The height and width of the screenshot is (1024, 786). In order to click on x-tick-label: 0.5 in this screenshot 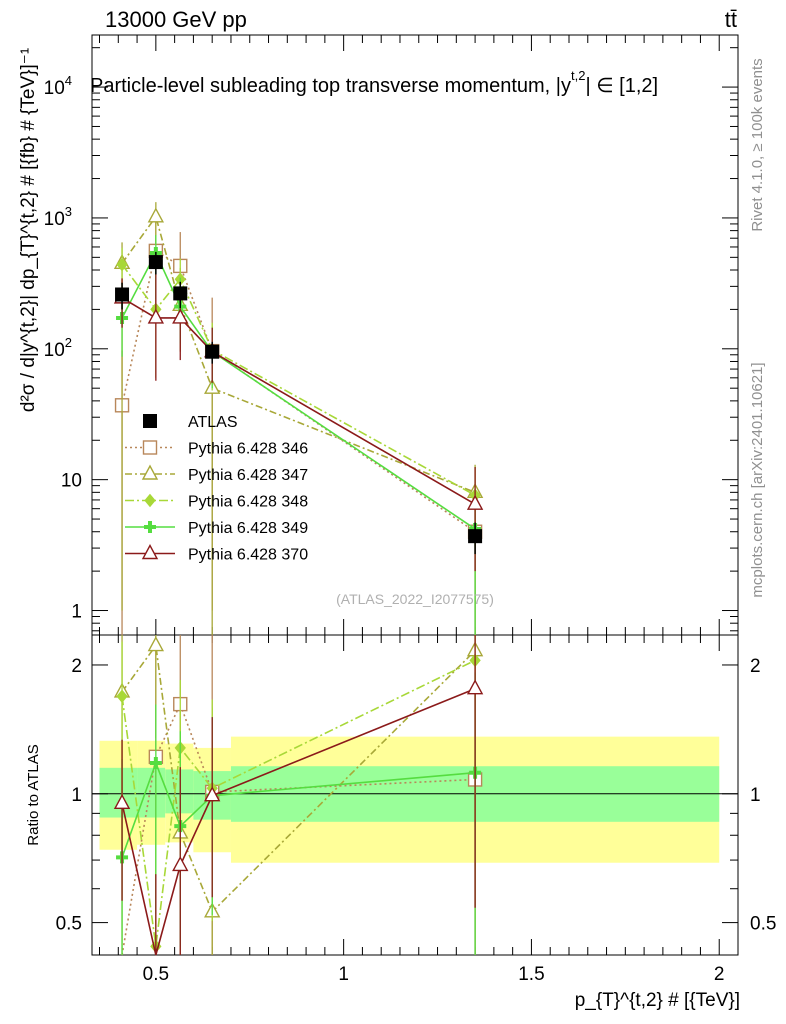, I will do `click(156, 974)`.